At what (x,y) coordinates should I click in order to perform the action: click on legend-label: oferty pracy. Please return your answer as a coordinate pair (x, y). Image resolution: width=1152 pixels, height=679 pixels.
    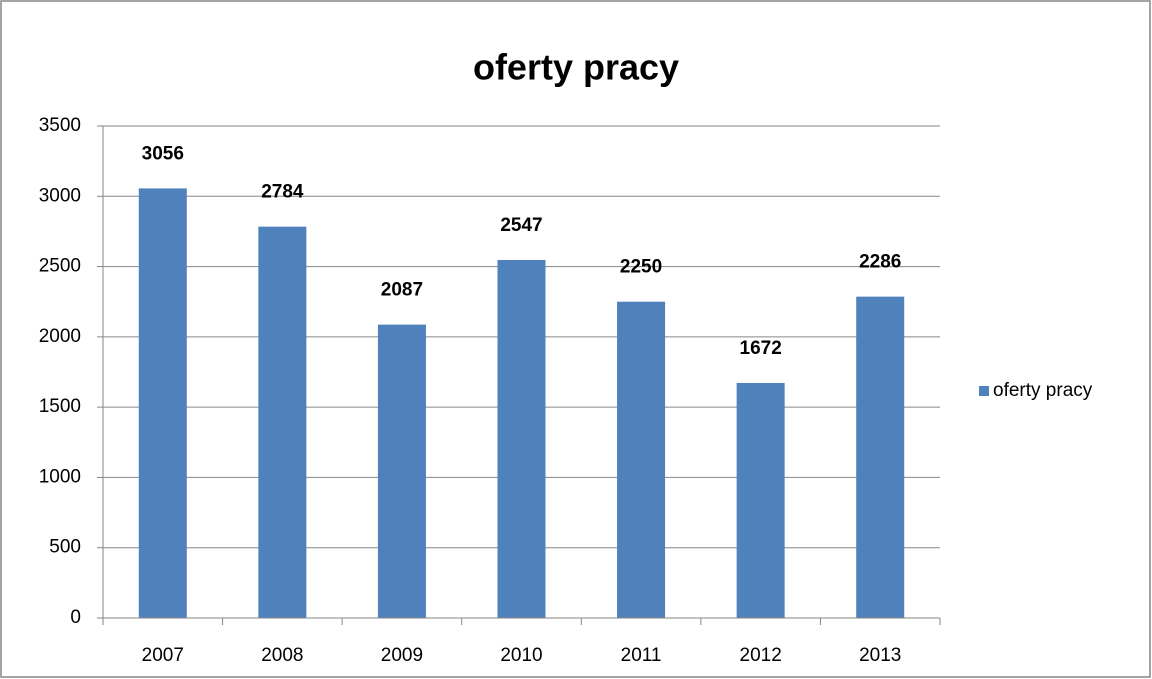
    Looking at the image, I should click on (1043, 390).